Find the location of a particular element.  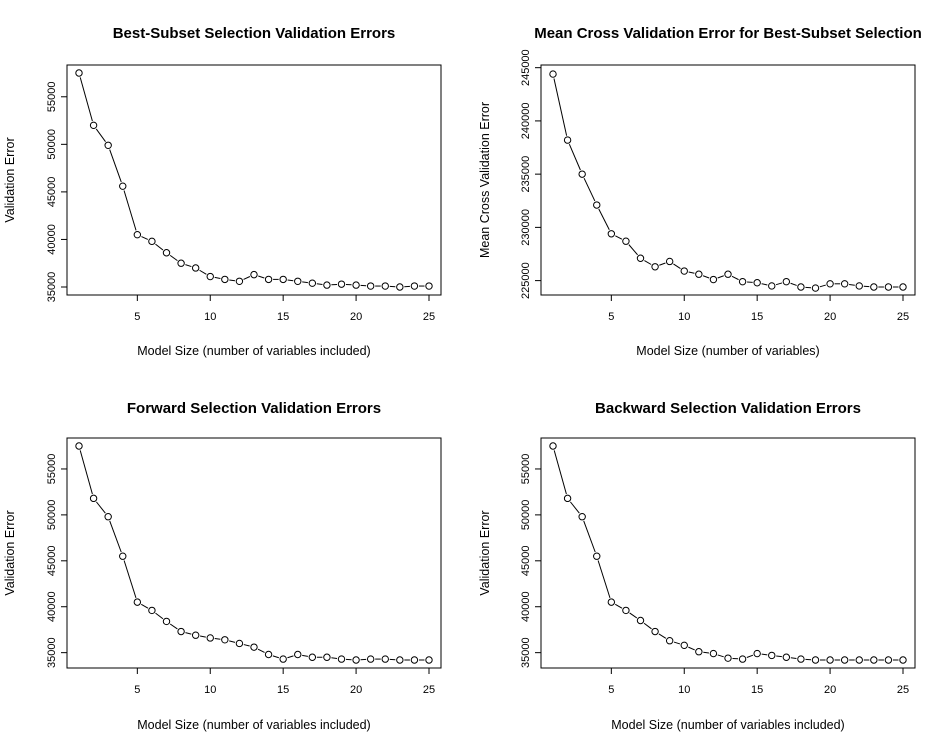

x-tick-label: 25 is located at coordinates (903, 690).